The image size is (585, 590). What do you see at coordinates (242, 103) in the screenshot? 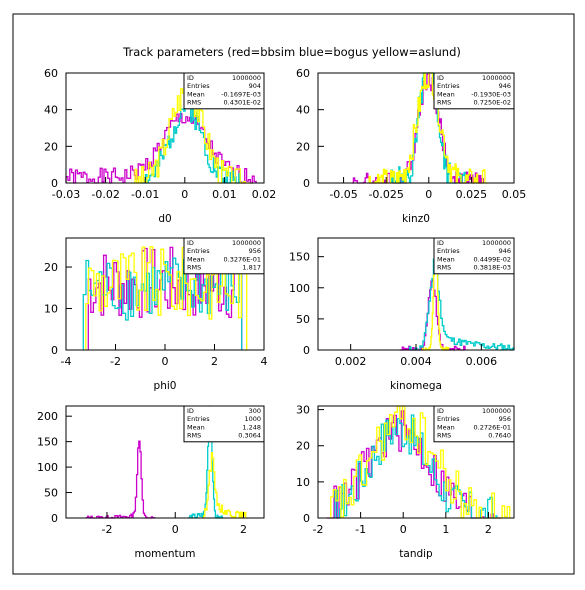
I see `stats-value: 0.4301E-02` at bounding box center [242, 103].